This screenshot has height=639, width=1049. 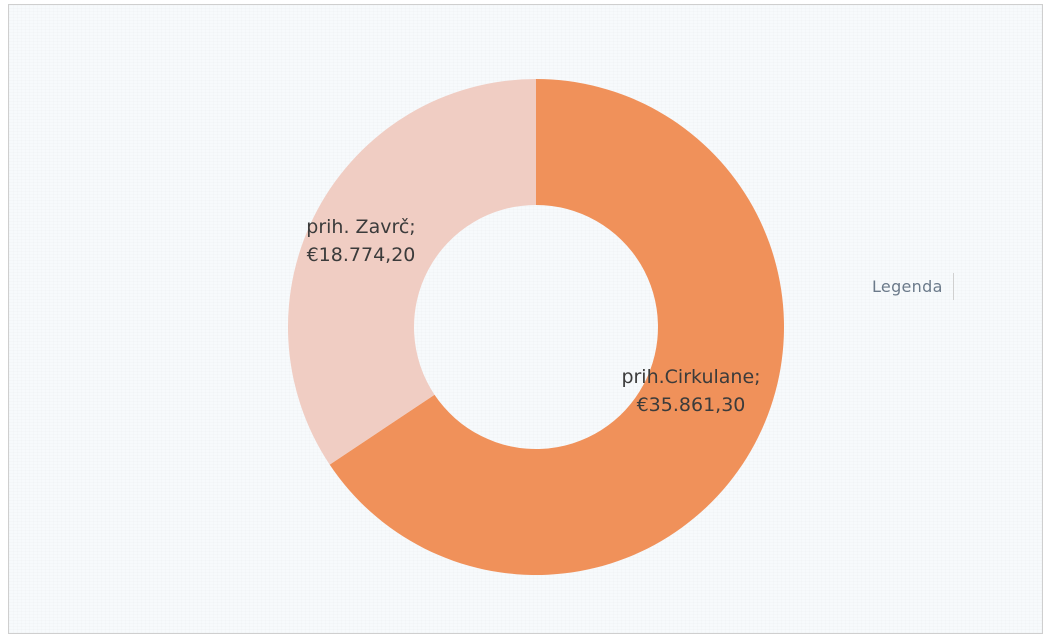 What do you see at coordinates (360, 241) in the screenshot?
I see `slice-label-2: prih. Zavrč; €18.774,20` at bounding box center [360, 241].